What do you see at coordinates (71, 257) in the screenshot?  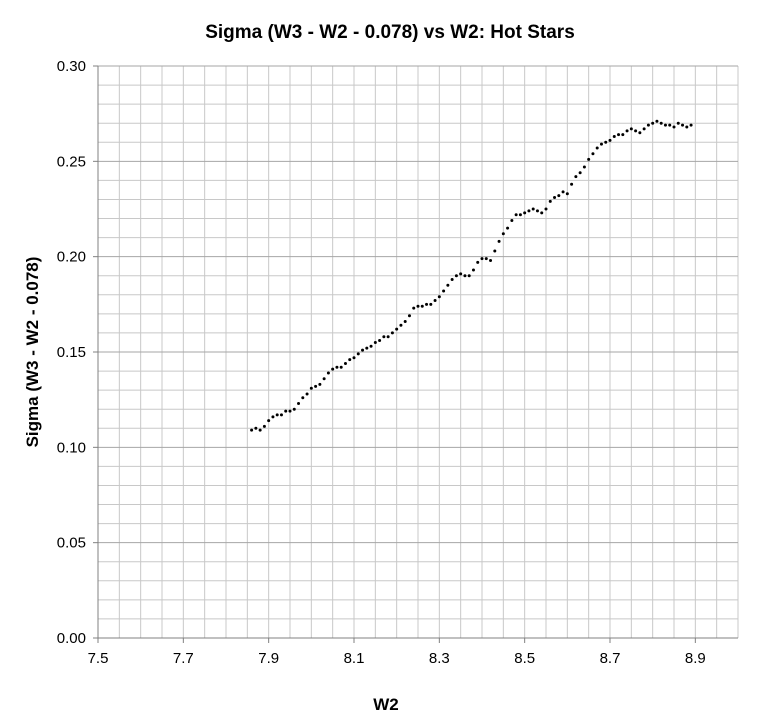 I see `y-tick-label: 0.20` at bounding box center [71, 257].